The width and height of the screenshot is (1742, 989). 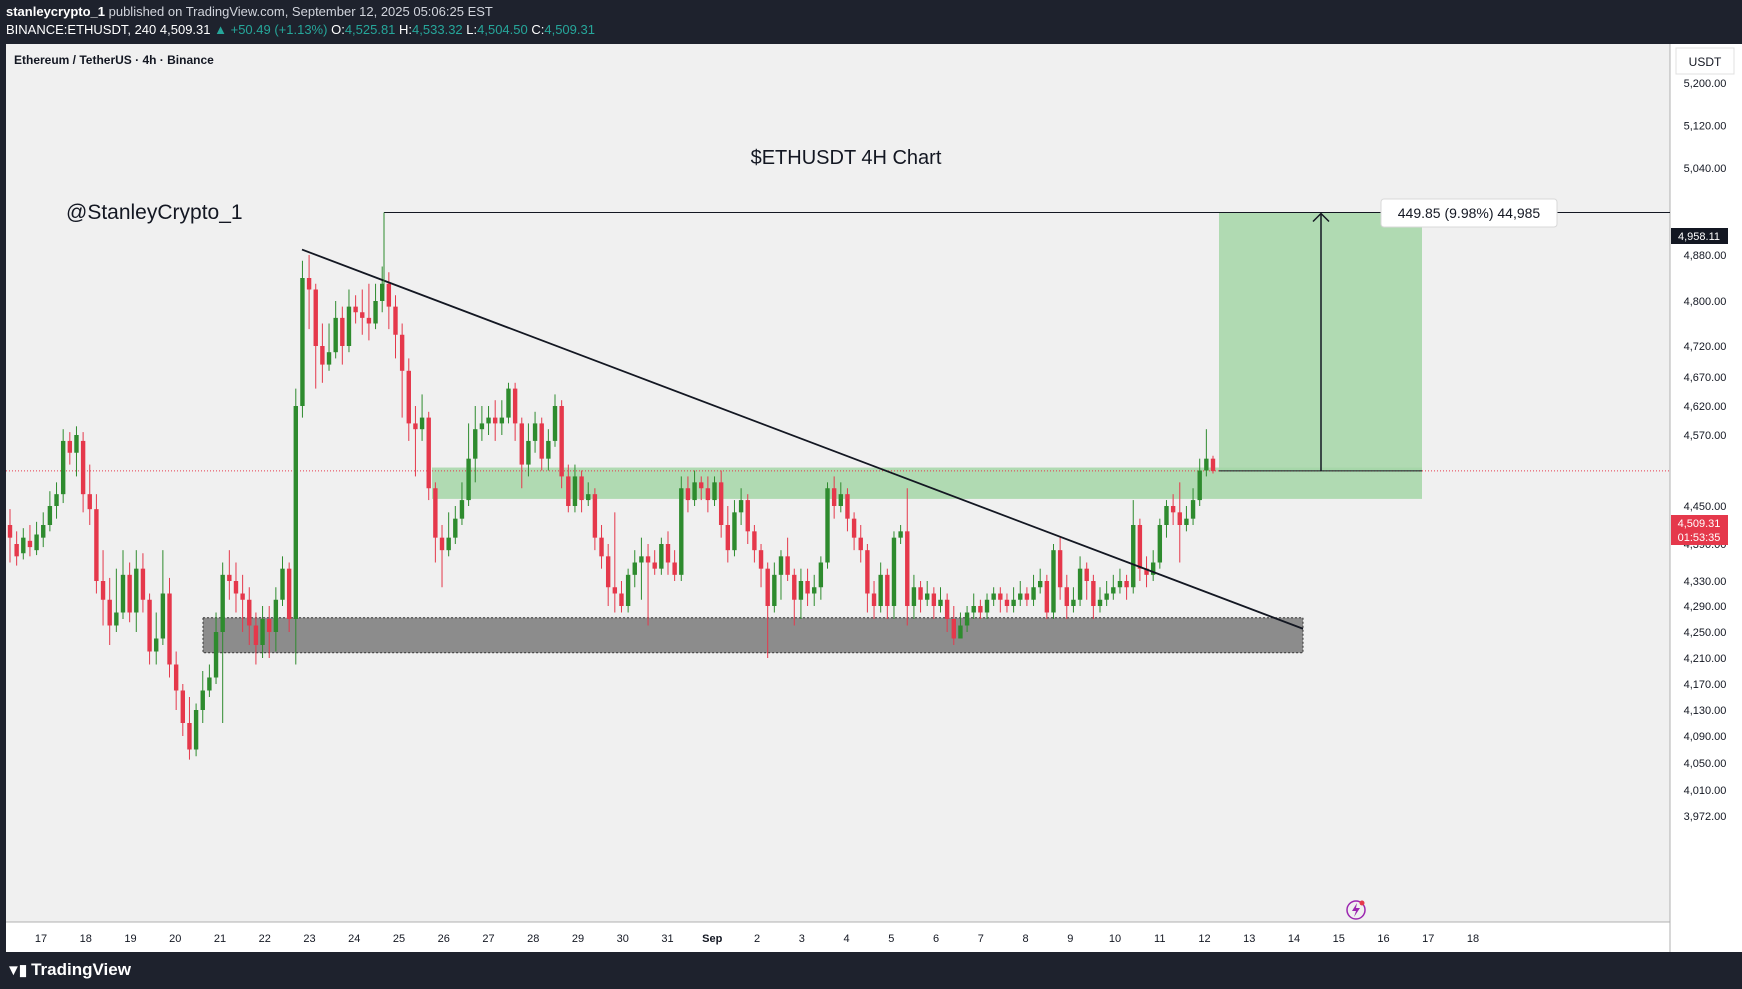 I want to click on close-label: C:, so click(x=538, y=29).